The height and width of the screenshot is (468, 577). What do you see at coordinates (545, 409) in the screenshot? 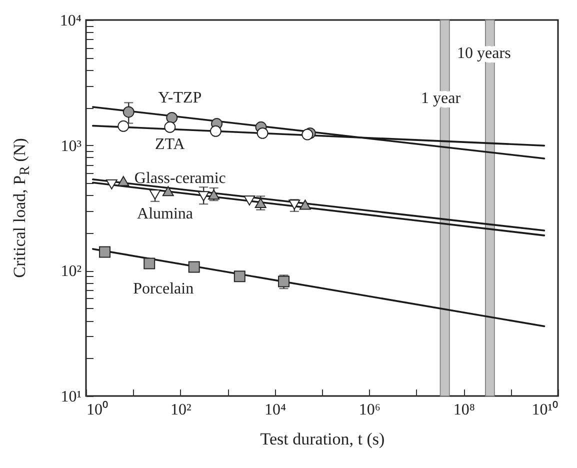
I see `x-tick-label: 10¹⁰` at bounding box center [545, 409].